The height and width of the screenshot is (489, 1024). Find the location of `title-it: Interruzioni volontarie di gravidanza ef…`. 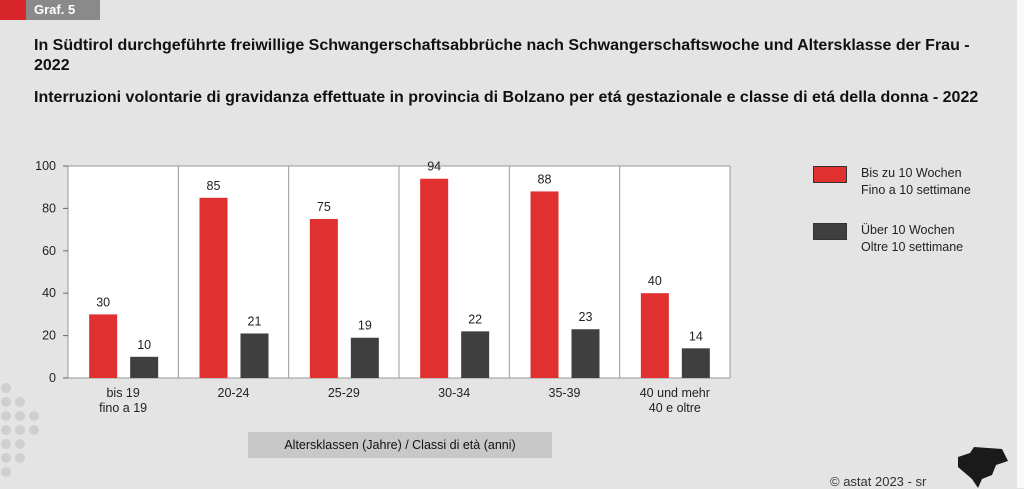

title-it: Interruzioni volontarie di gravidanza ef… is located at coordinates (506, 97).